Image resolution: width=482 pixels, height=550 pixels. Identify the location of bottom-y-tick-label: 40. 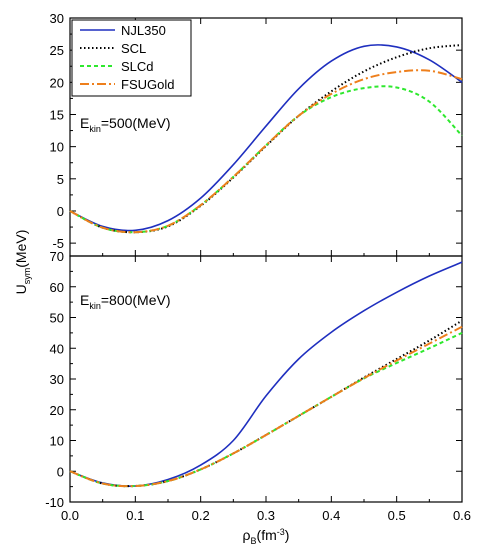
(57, 348).